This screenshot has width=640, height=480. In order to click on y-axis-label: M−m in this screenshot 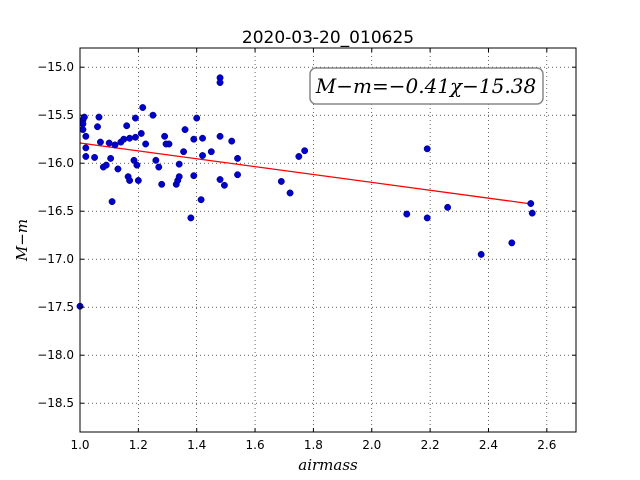, I will do `click(22, 240)`.